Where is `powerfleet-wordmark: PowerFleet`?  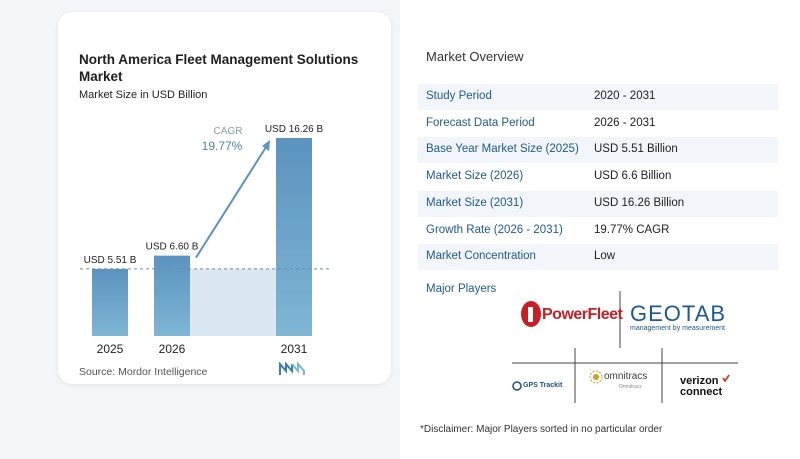 powerfleet-wordmark: PowerFleet is located at coordinates (582, 314).